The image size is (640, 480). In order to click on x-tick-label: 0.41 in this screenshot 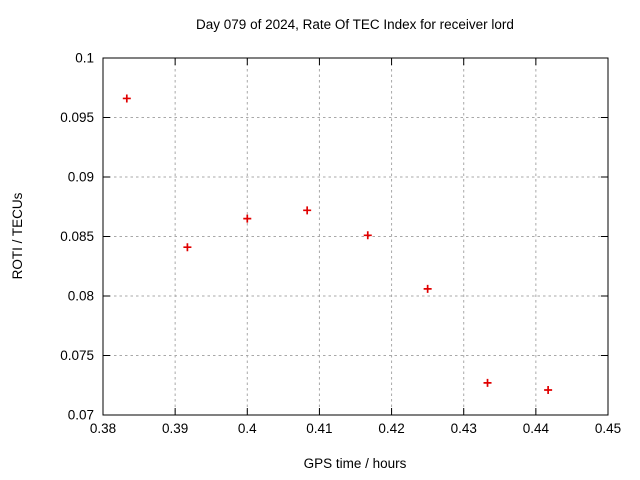, I will do `click(319, 428)`.